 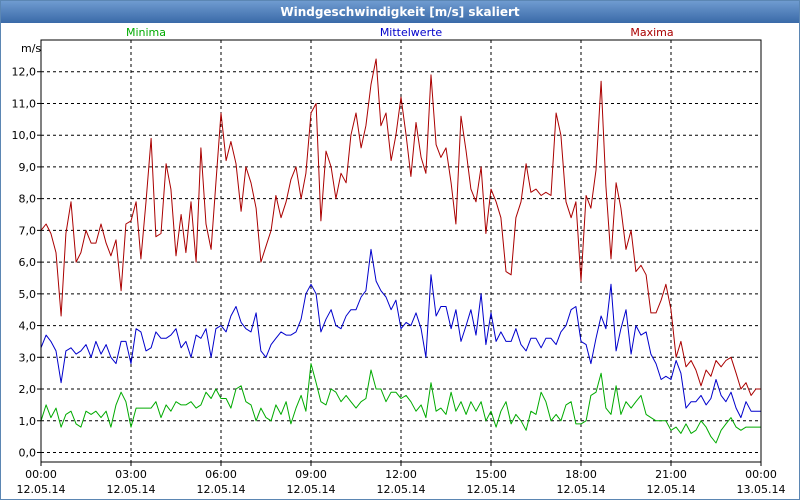 I want to click on series-line-minima, so click(x=400, y=403).